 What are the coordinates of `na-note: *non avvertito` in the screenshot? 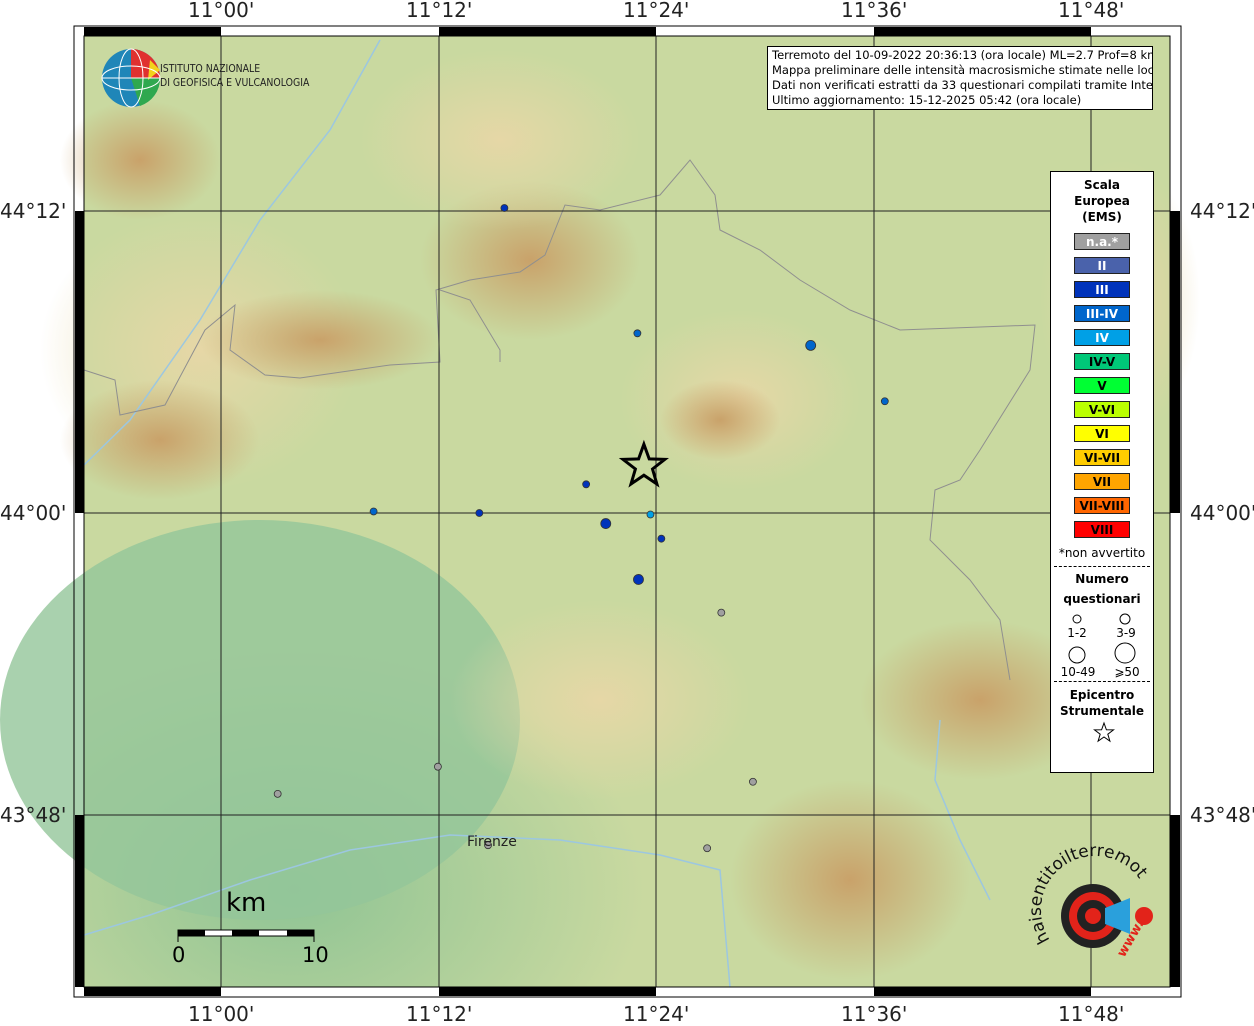 It's located at (1102, 553).